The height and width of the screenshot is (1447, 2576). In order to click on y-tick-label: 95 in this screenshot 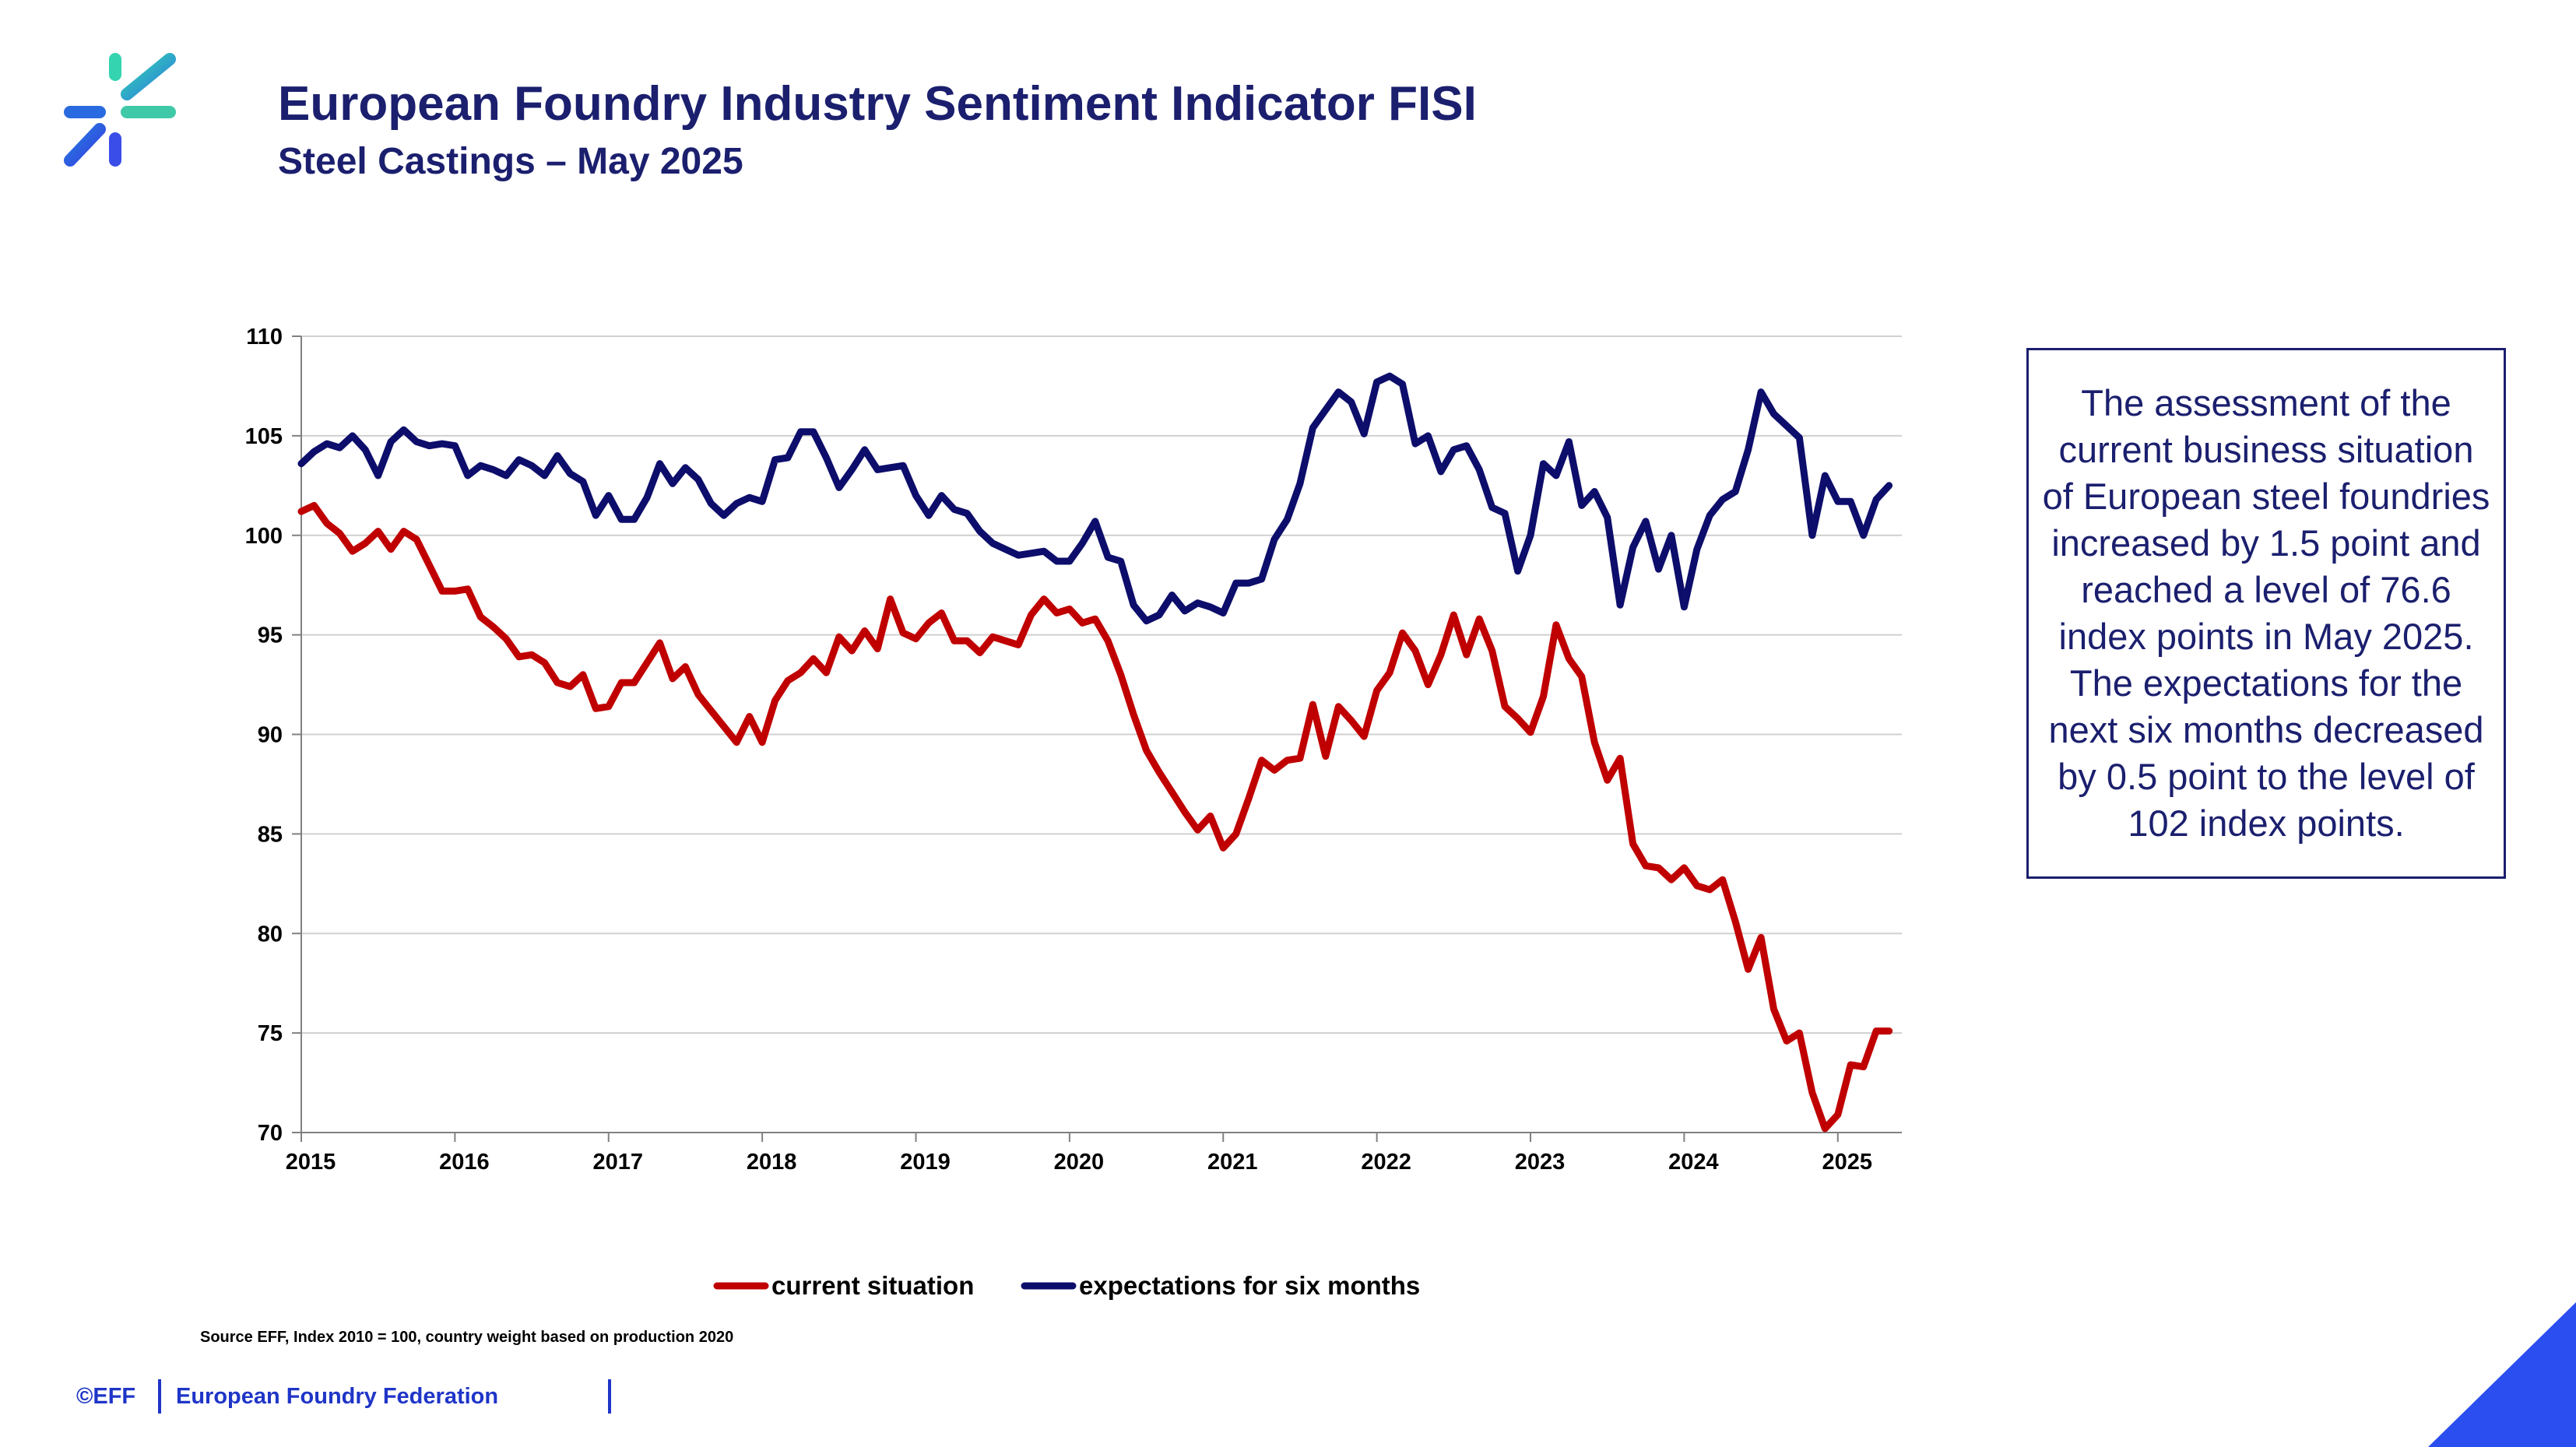, I will do `click(270, 635)`.